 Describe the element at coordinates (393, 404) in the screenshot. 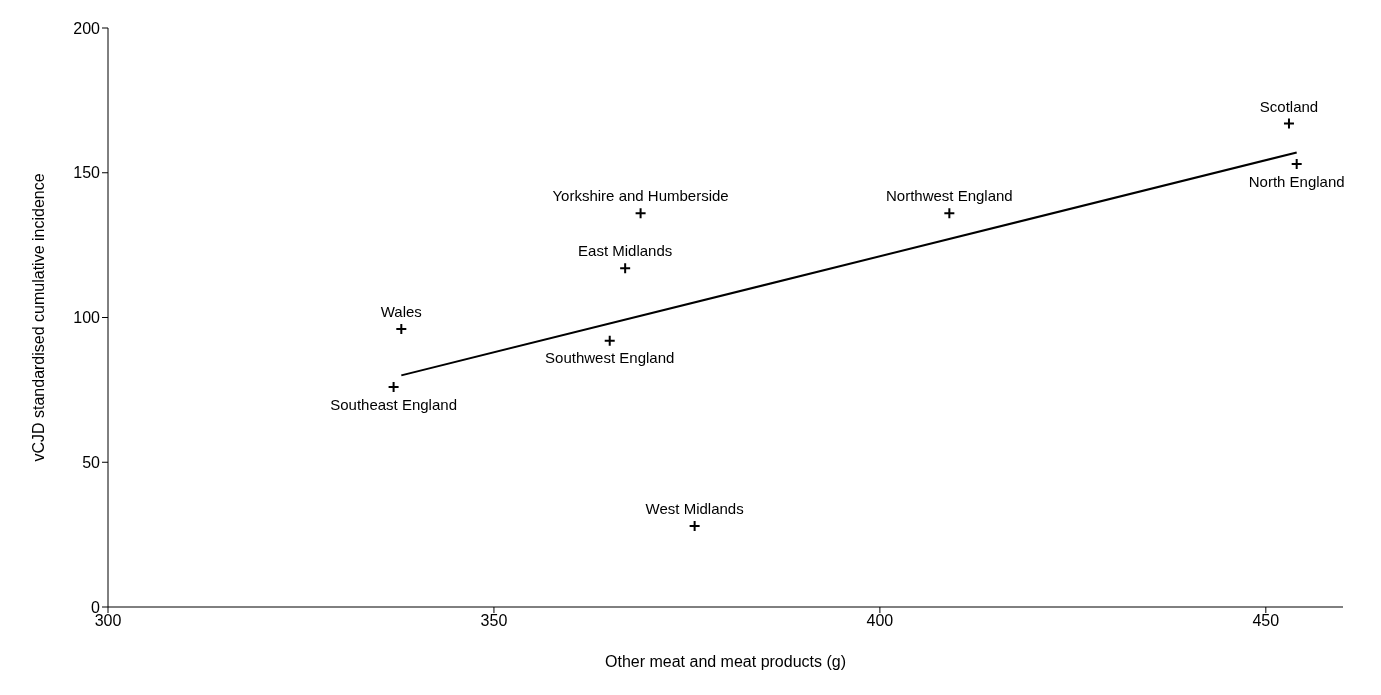

I see `annotation: Southeast England` at that location.